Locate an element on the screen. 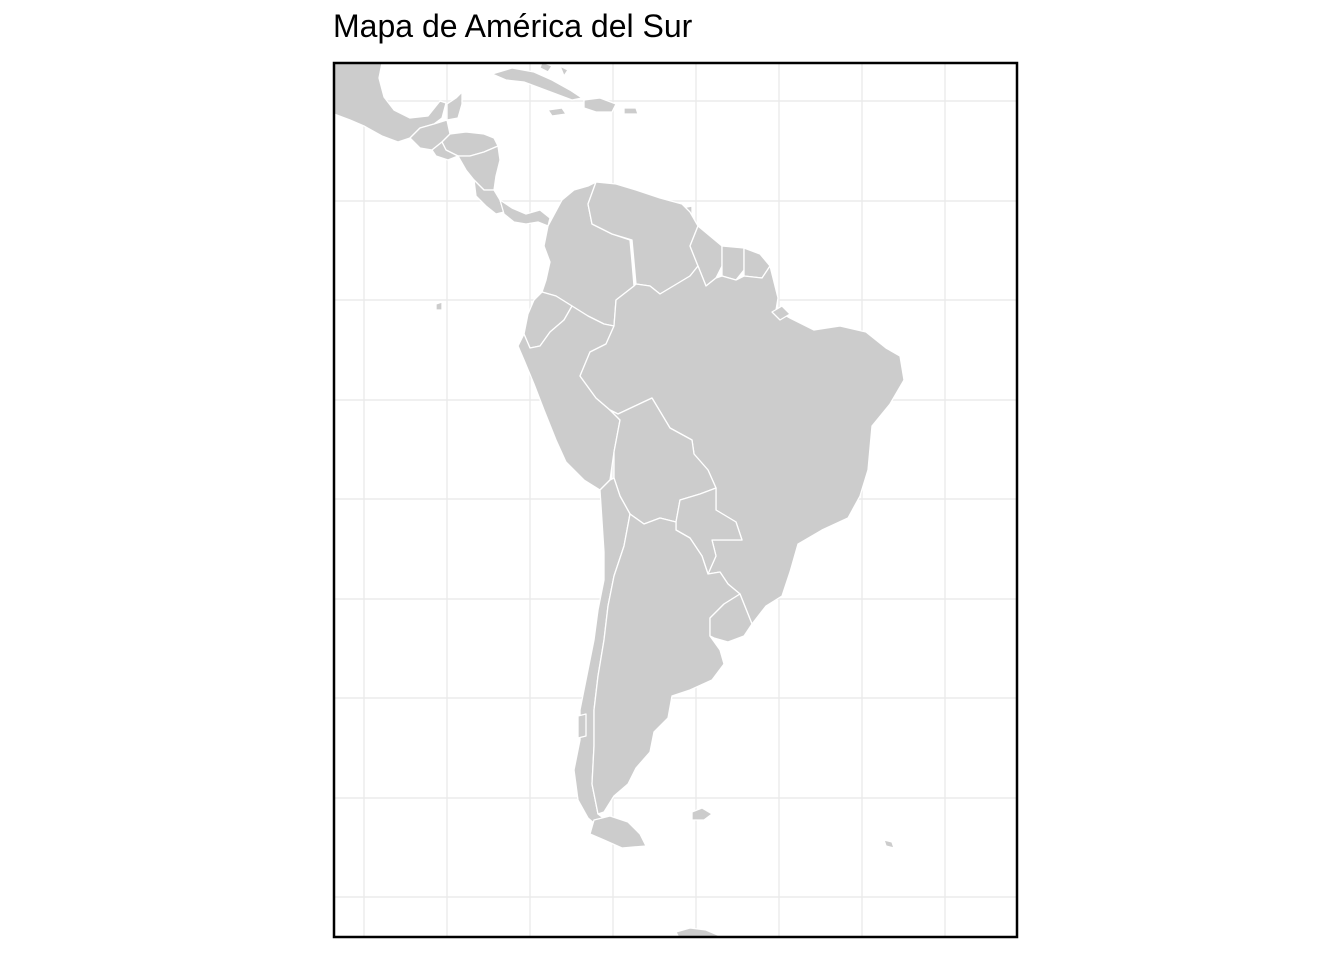 The width and height of the screenshot is (1344, 960). island-puerto-rico is located at coordinates (631, 111).